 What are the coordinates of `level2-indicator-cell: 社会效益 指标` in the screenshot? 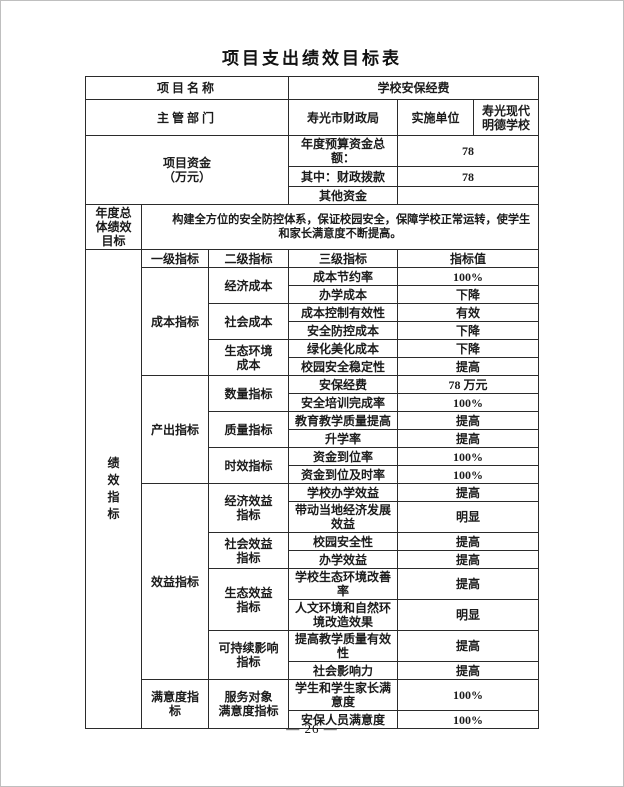 It's located at (248, 550).